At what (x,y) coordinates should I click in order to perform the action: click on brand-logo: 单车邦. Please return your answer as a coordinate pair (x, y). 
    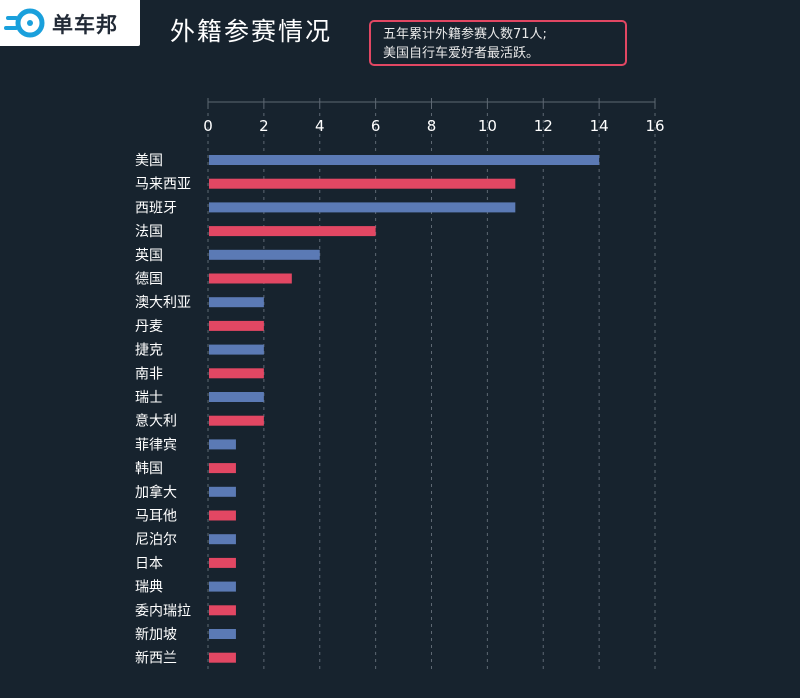
    Looking at the image, I should click on (70, 23).